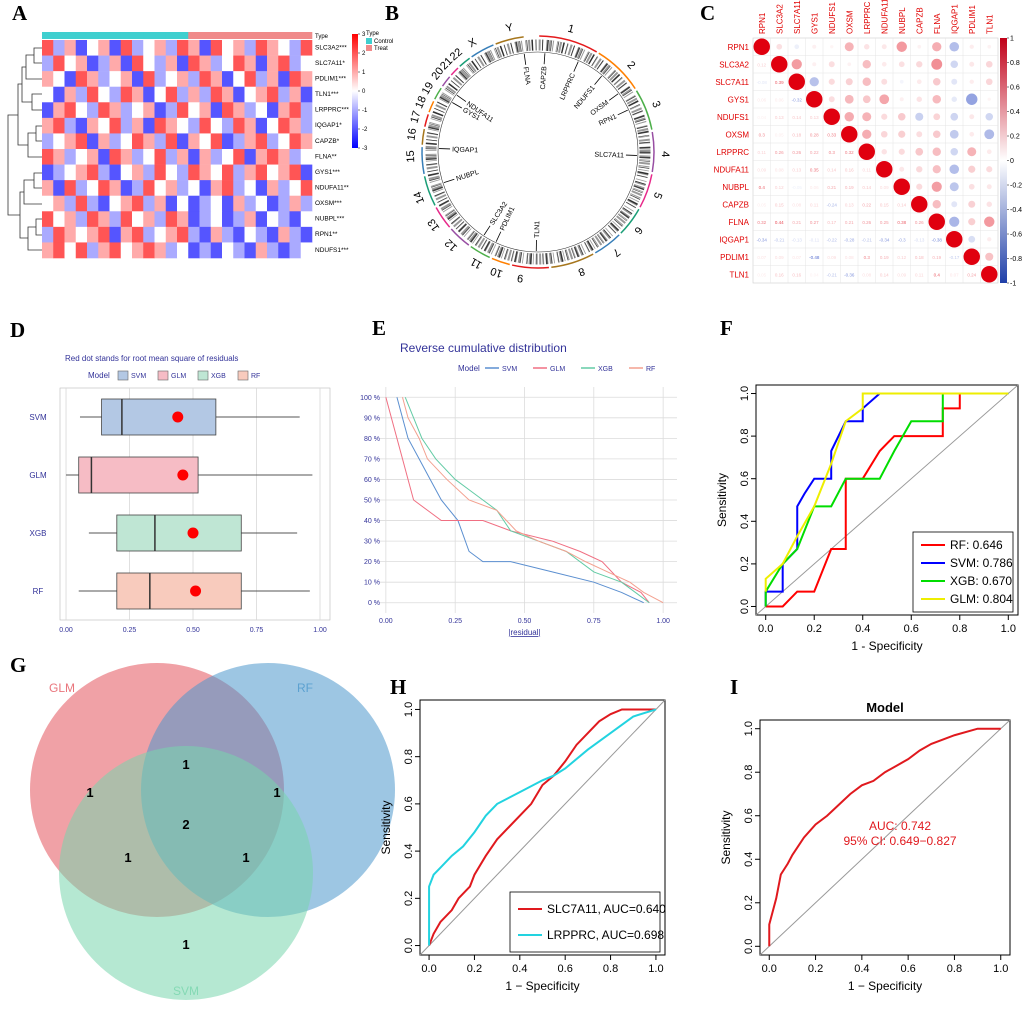  Describe the element at coordinates (637, 230) in the screenshot. I see `chromosome-label: 6` at that location.